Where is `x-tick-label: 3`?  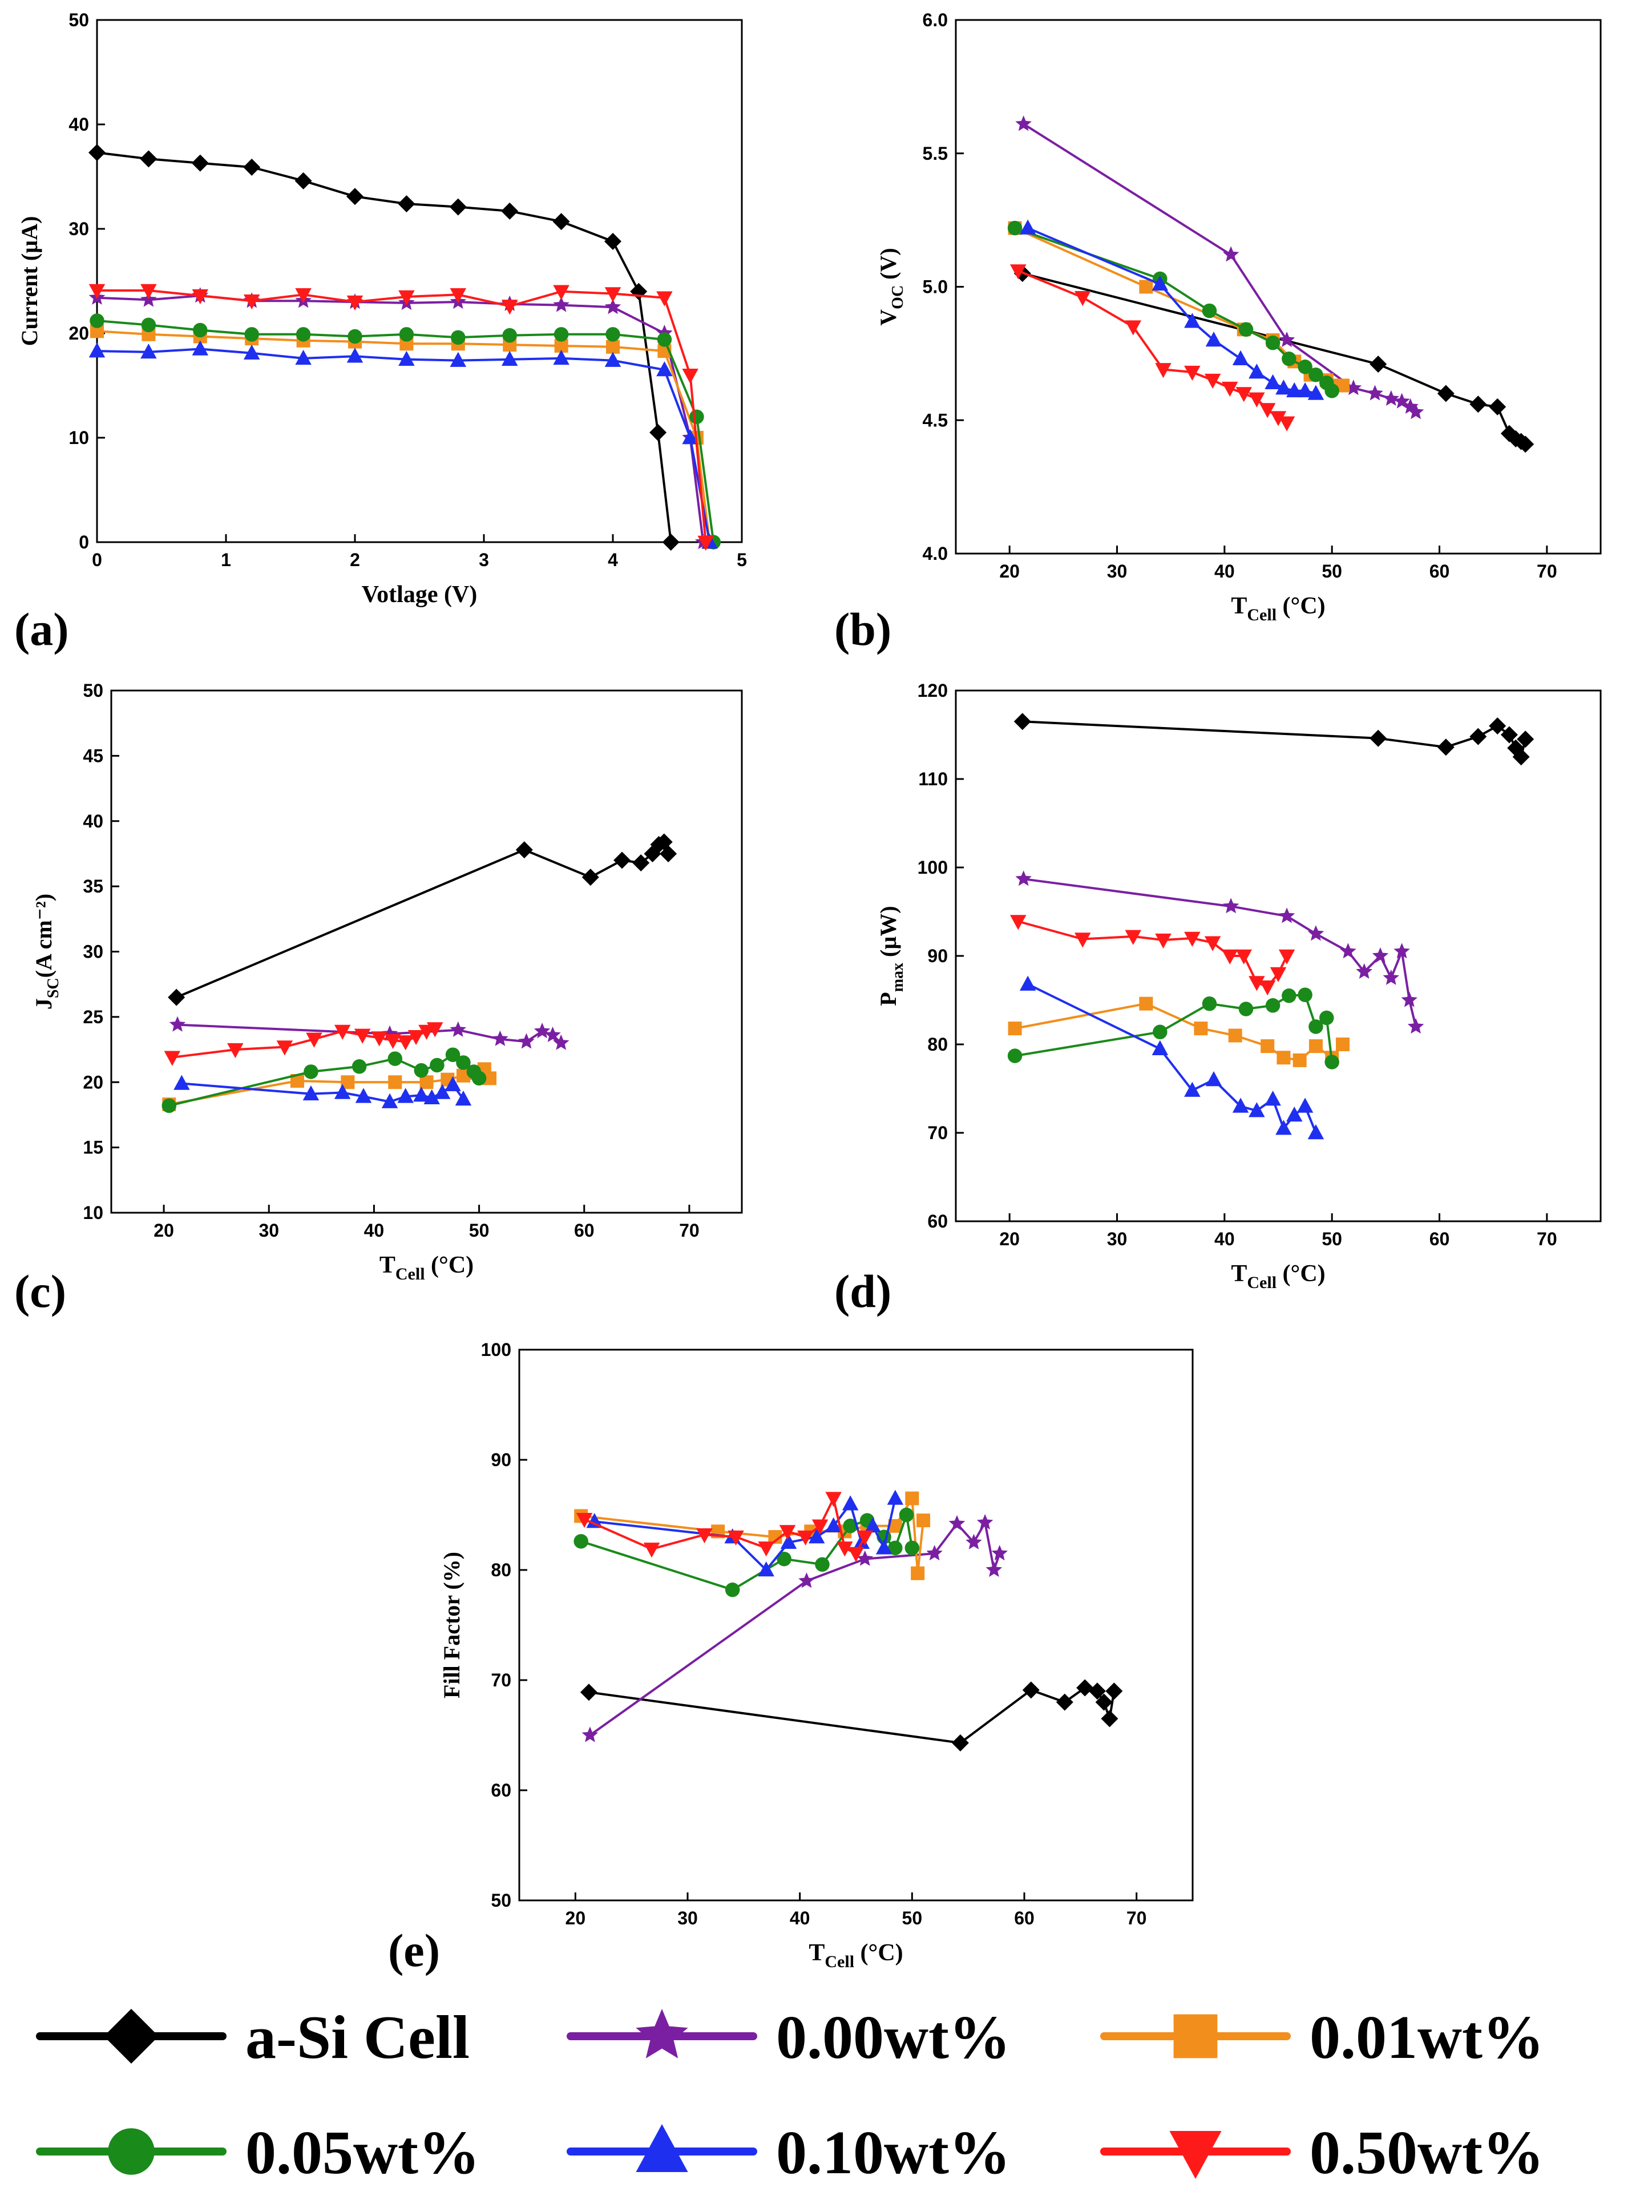 x-tick-label: 3 is located at coordinates (484, 560).